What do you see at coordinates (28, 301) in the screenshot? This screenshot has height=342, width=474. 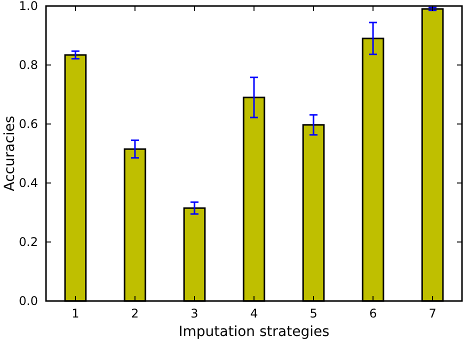 I see `y-tick-label: 0.0` at bounding box center [28, 301].